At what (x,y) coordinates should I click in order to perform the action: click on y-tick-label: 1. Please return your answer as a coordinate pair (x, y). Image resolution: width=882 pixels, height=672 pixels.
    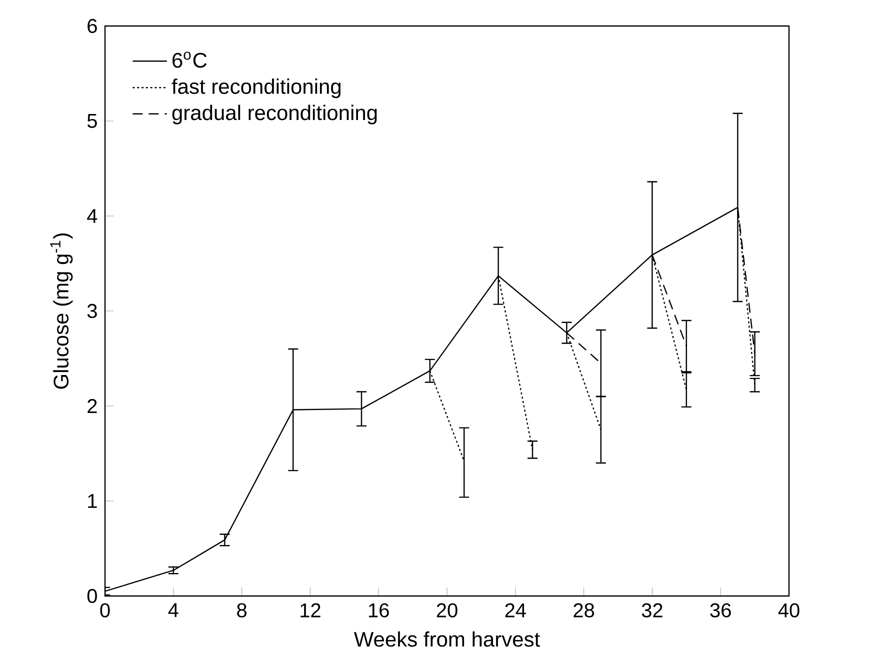
    Looking at the image, I should click on (92, 501).